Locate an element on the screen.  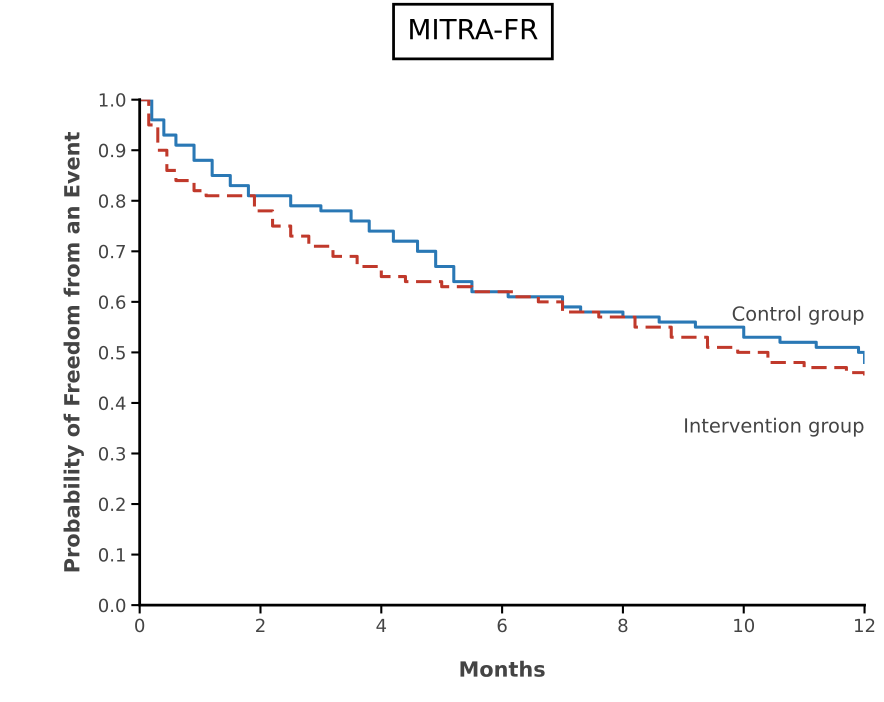
x-tick-label: 4 is located at coordinates (381, 625).